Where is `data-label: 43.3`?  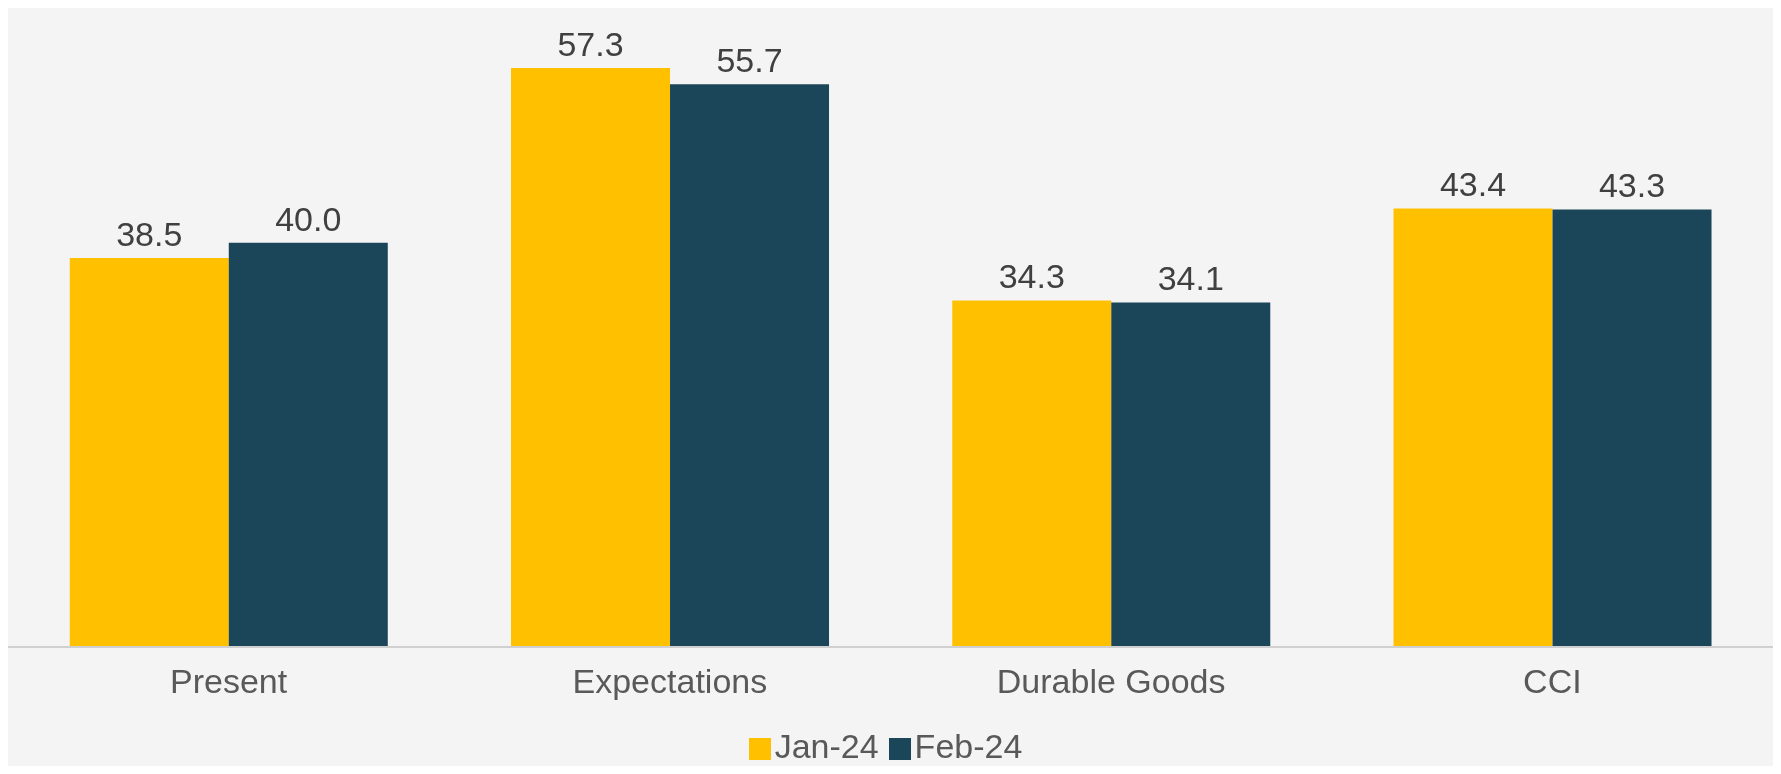 data-label: 43.3 is located at coordinates (1632, 185).